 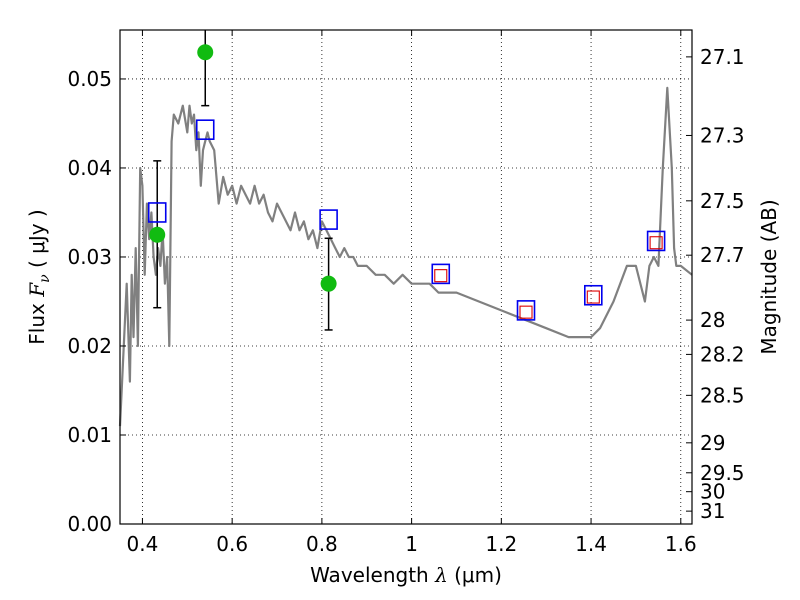 What do you see at coordinates (722, 57) in the screenshot?
I see `y2-tick-label: 27.1` at bounding box center [722, 57].